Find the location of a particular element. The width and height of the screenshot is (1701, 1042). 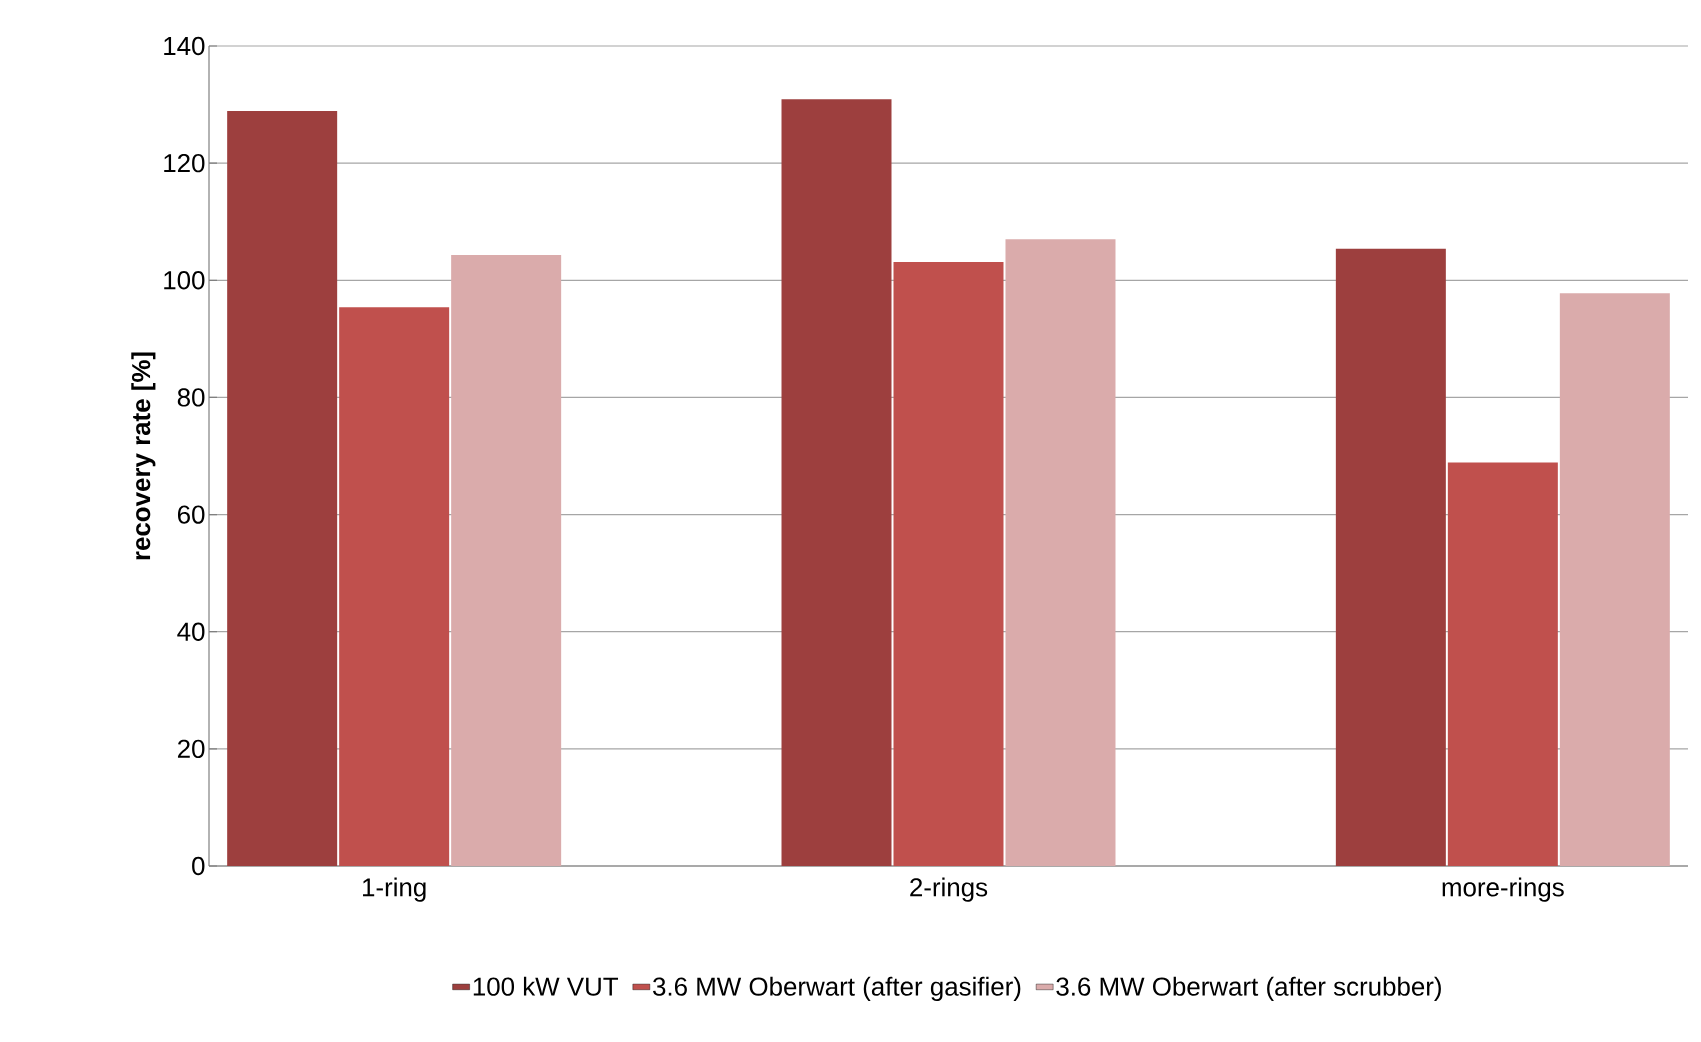

legend-label: 3.6 MW Oberwart (after scrubber) is located at coordinates (1248, 988).